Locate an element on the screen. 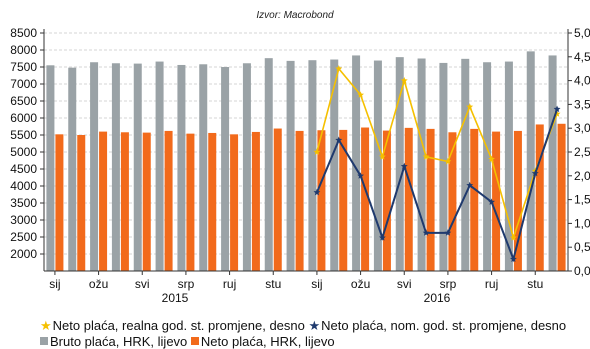  legend-item-gross: Bruto plaća, HRK, lijevo is located at coordinates (113, 341).